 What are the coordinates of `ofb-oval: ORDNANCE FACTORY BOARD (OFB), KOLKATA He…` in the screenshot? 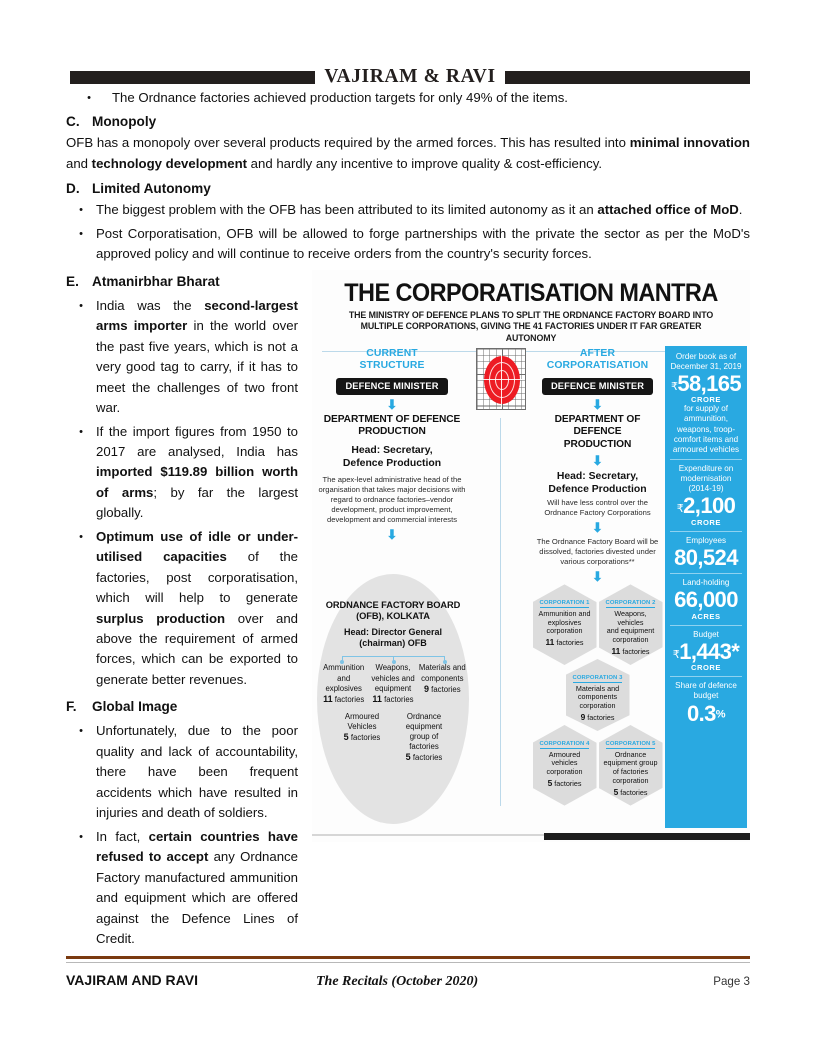 It's located at (393, 698).